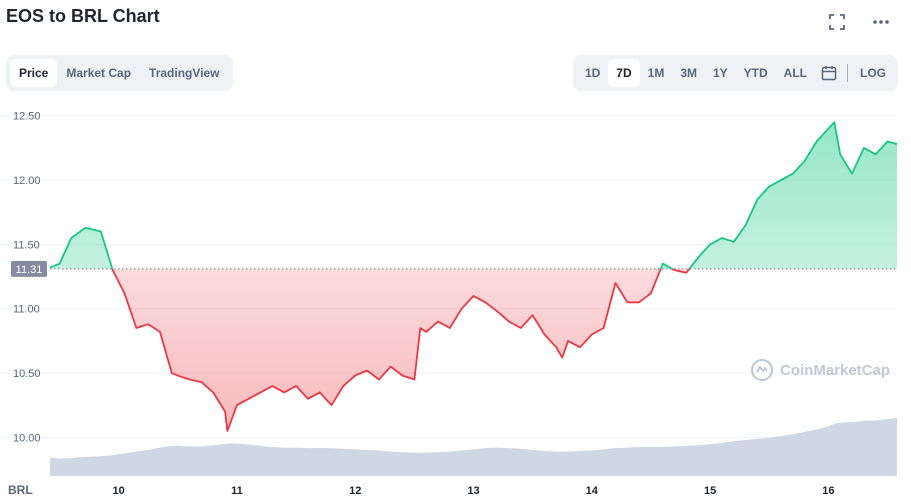  What do you see at coordinates (828, 491) in the screenshot?
I see `x-tick-label: 16` at bounding box center [828, 491].